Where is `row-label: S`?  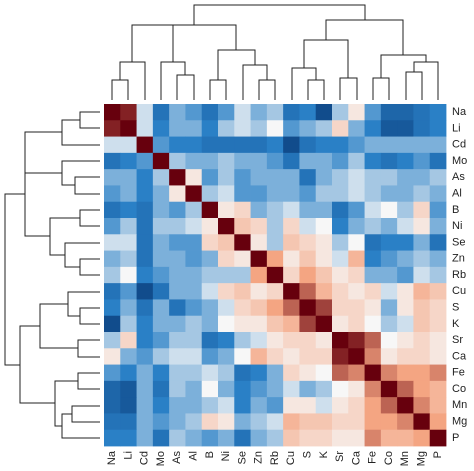
row-label: S is located at coordinates (455, 307).